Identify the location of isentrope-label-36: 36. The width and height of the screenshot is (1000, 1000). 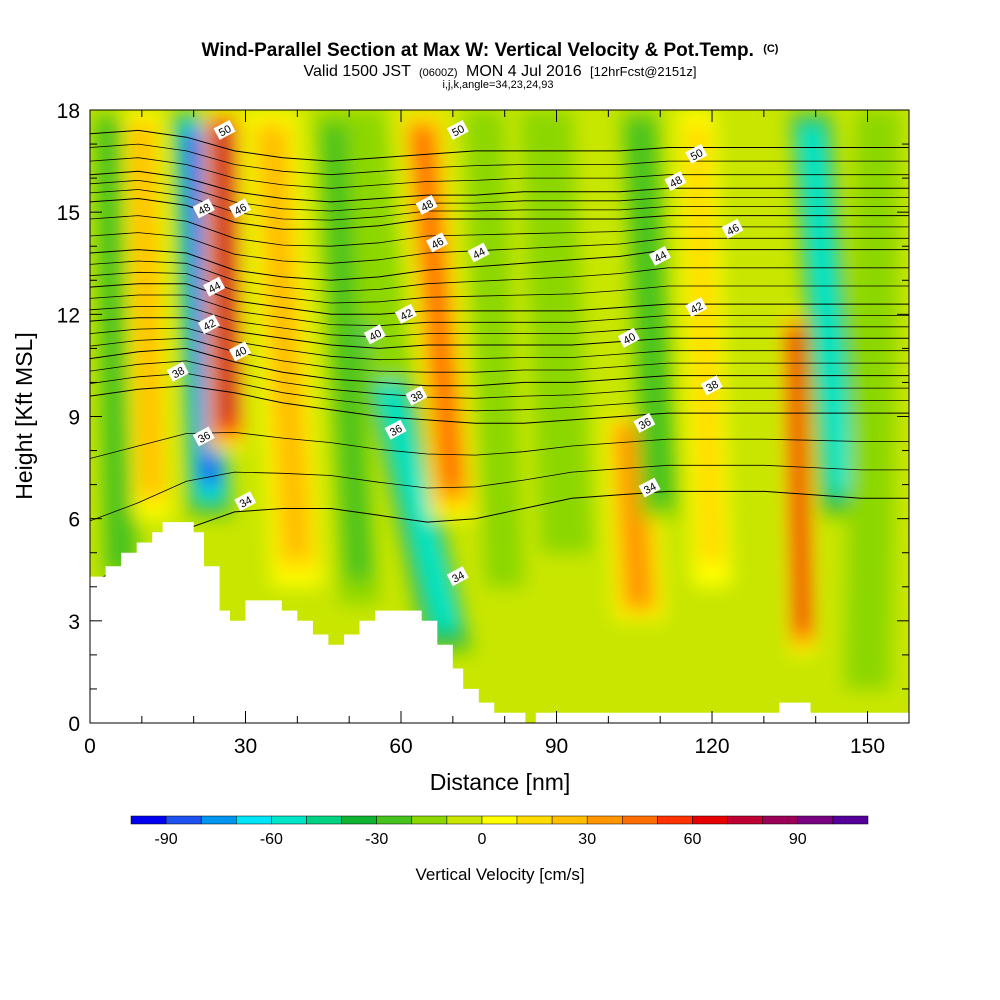
(644, 422).